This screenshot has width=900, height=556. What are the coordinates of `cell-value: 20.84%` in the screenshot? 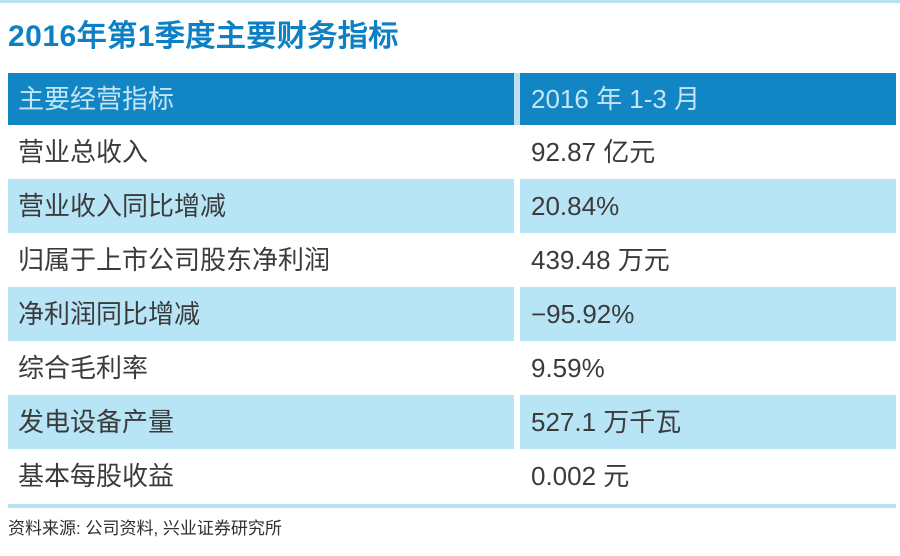 It's located at (708, 206).